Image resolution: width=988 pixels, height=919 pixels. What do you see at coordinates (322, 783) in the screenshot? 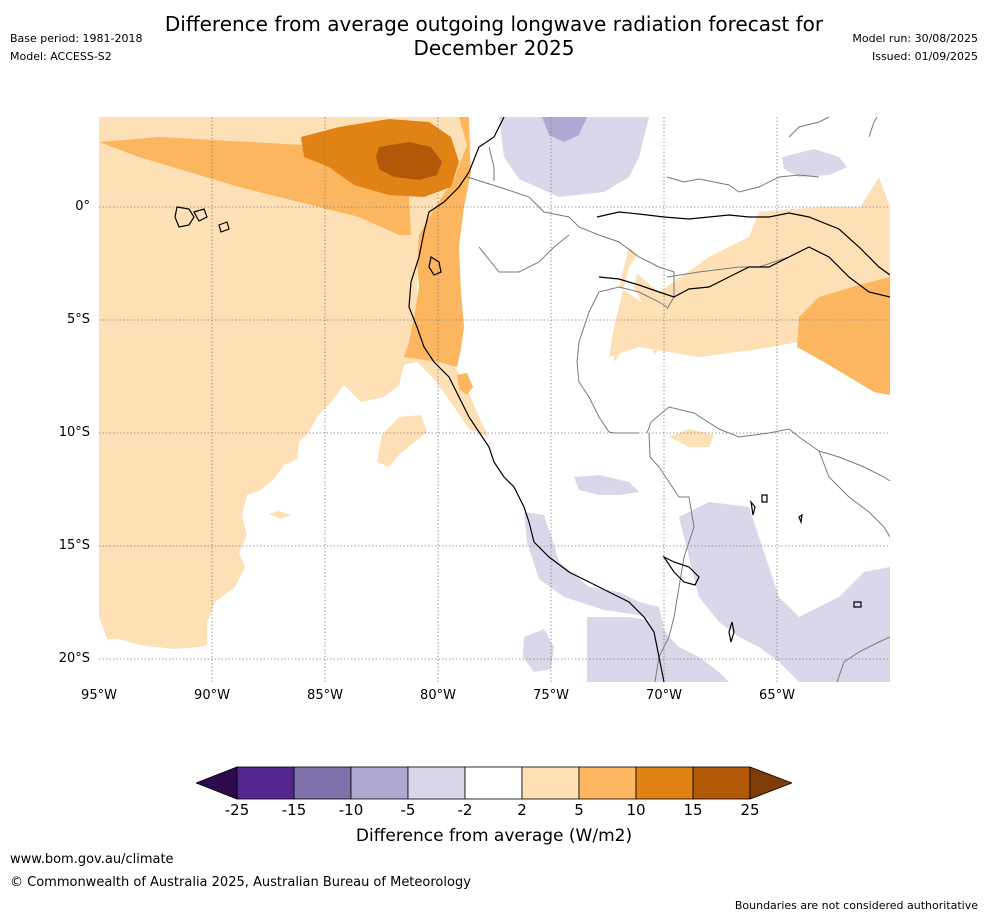
I see `colorbar-bin-neg15-neg10` at bounding box center [322, 783].